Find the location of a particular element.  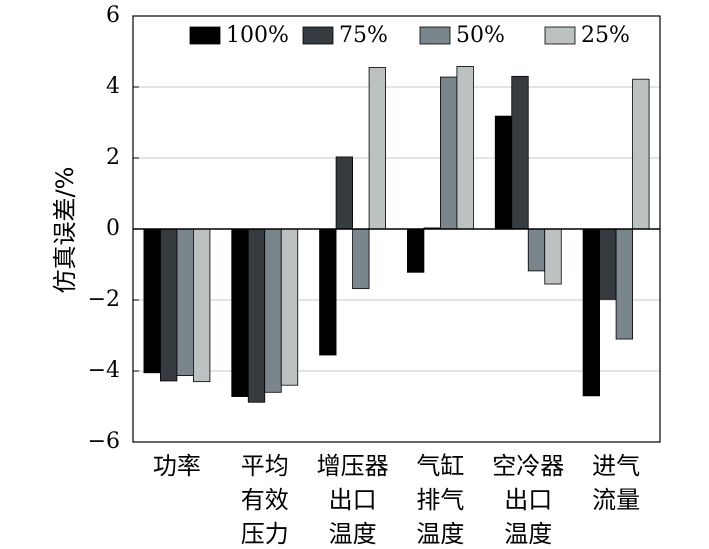

category-label: 气缸 is located at coordinates (440, 466).